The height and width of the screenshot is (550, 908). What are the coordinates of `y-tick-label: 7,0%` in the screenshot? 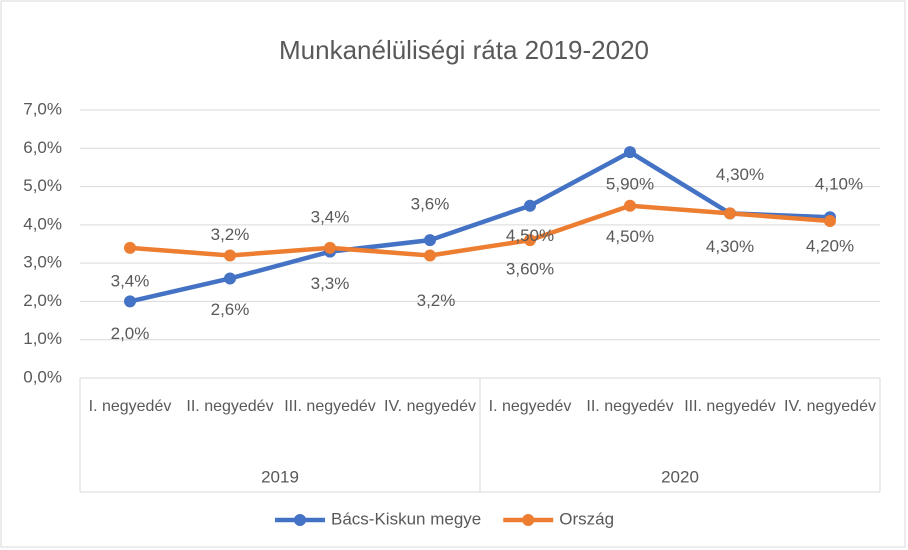 It's located at (42, 108).